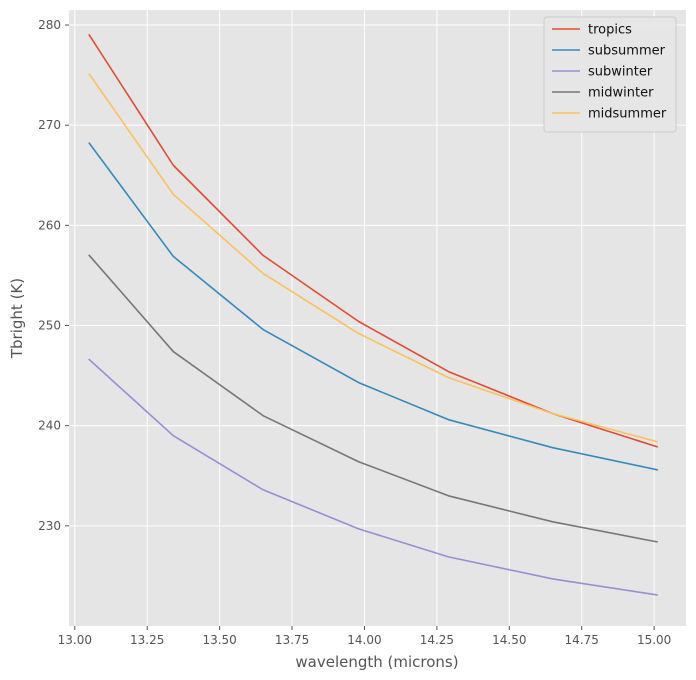 The width and height of the screenshot is (696, 680). I want to click on y-tick-label: 270, so click(49, 125).